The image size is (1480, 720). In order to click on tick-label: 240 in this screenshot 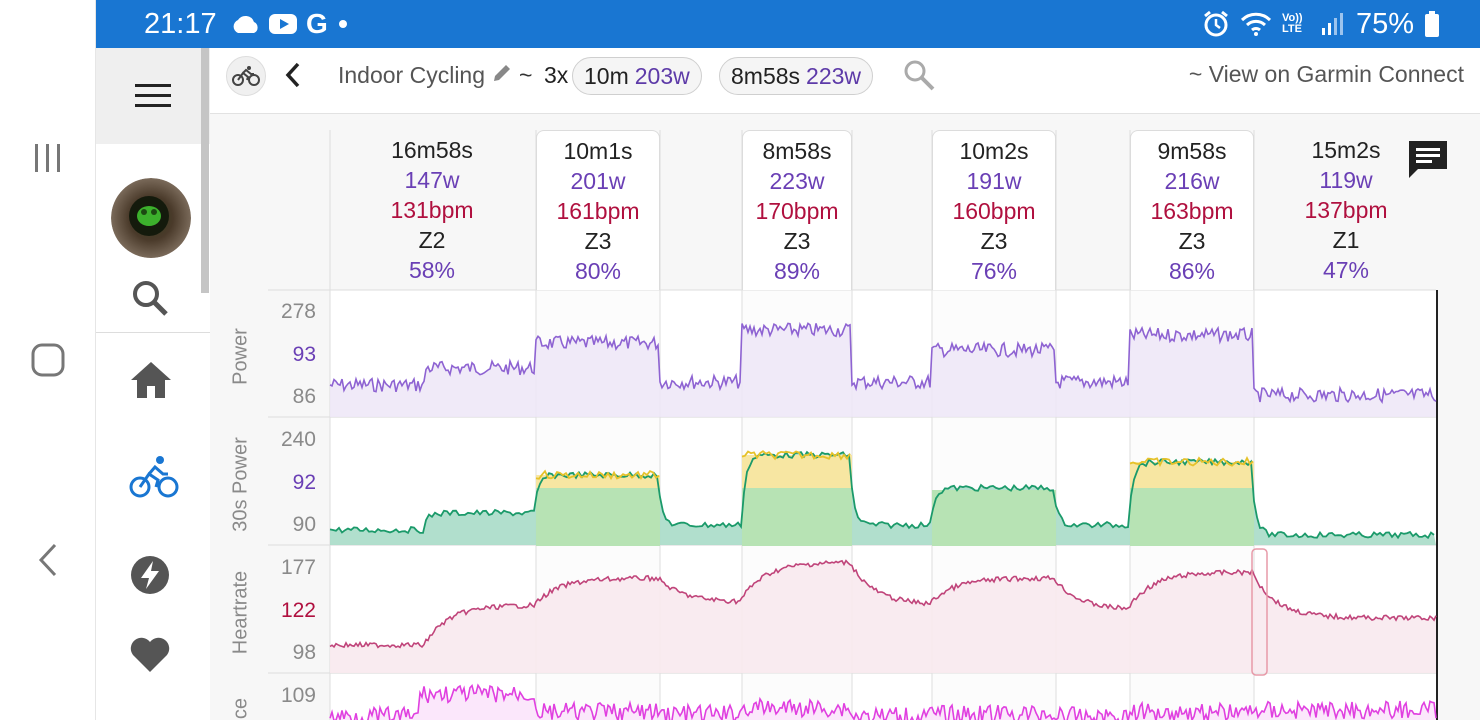, I will do `click(298, 439)`.